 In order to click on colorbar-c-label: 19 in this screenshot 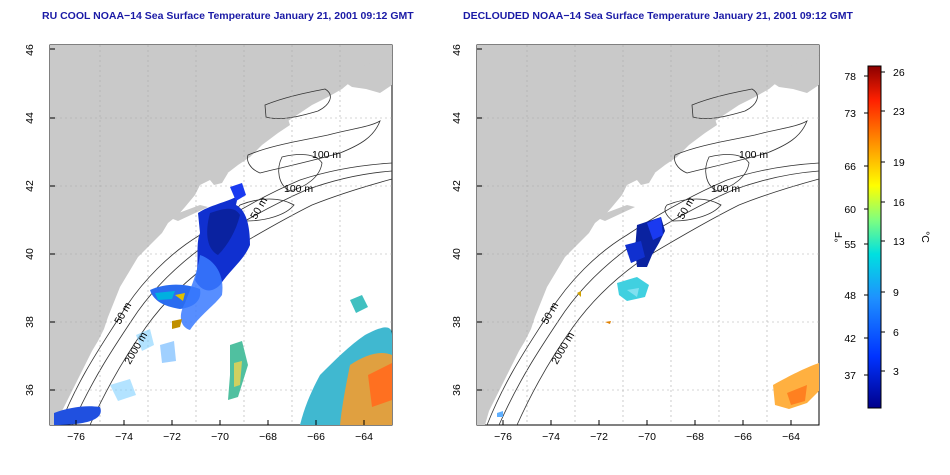, I will do `click(899, 163)`.